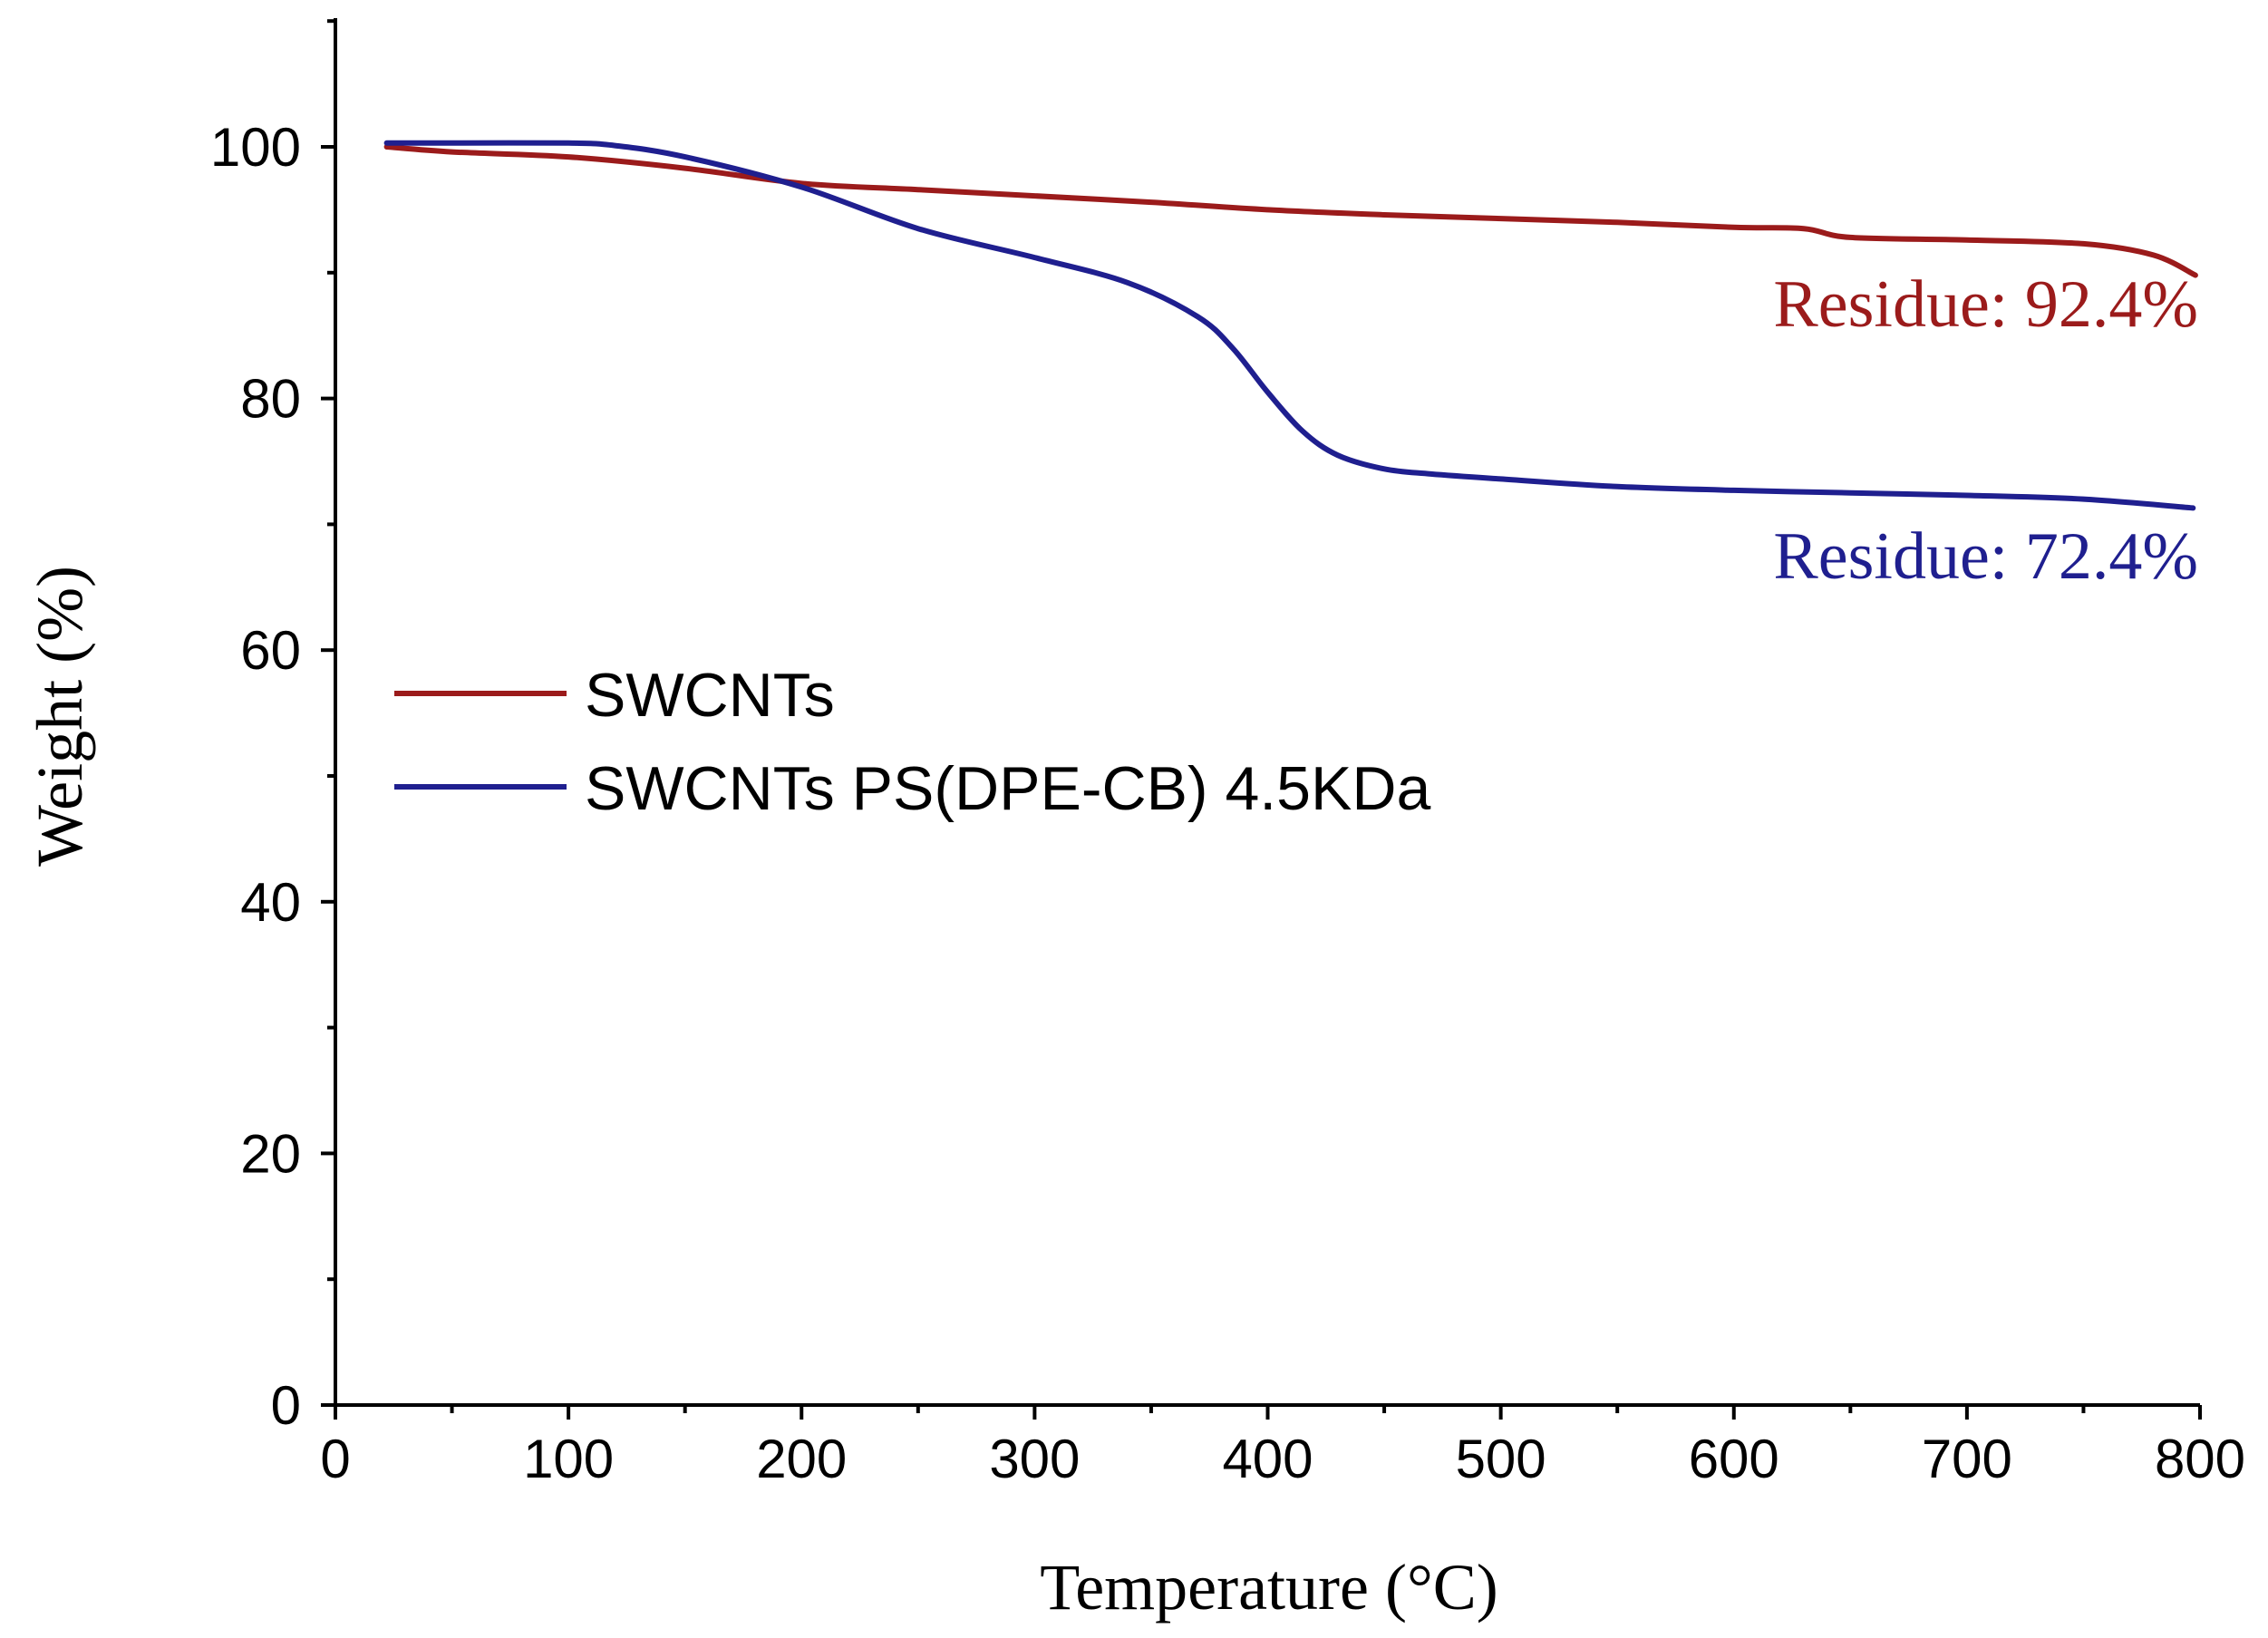 The width and height of the screenshot is (2268, 1638). Describe the element at coordinates (273, 728) in the screenshot. I see `y-ticks: 0 20 40 60 80 100` at that location.